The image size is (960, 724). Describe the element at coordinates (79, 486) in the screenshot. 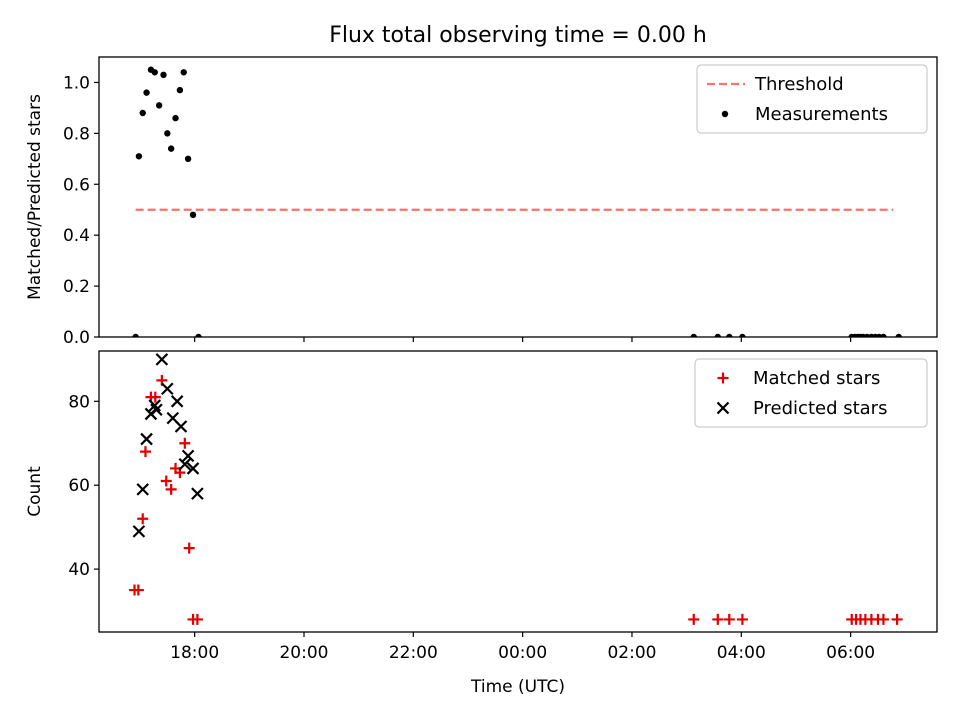

I see `y-tick-label: 60` at that location.